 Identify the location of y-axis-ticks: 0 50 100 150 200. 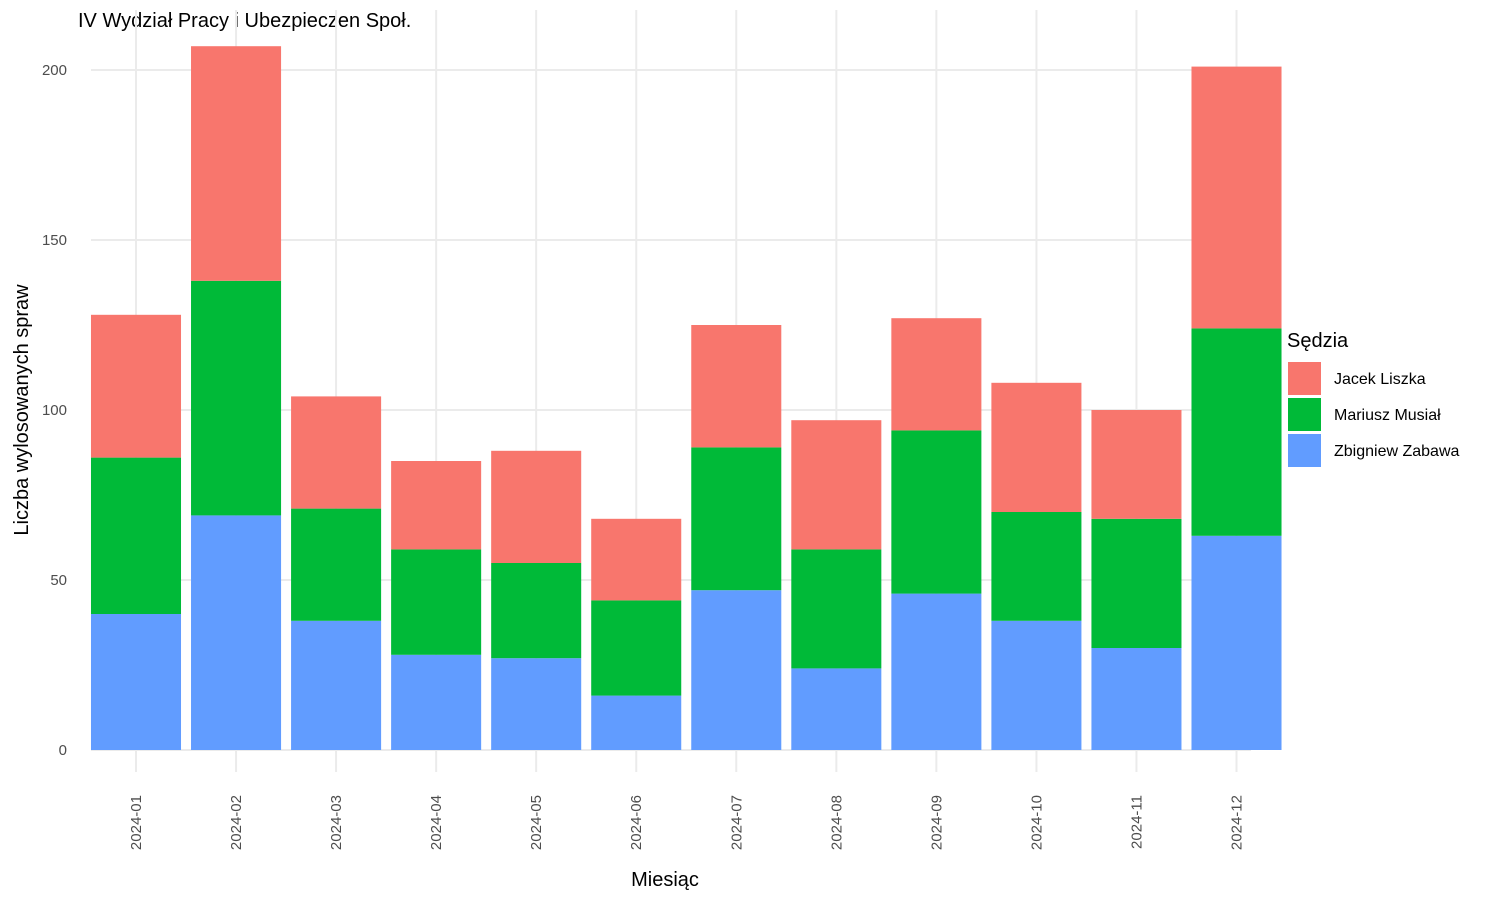
(54, 410).